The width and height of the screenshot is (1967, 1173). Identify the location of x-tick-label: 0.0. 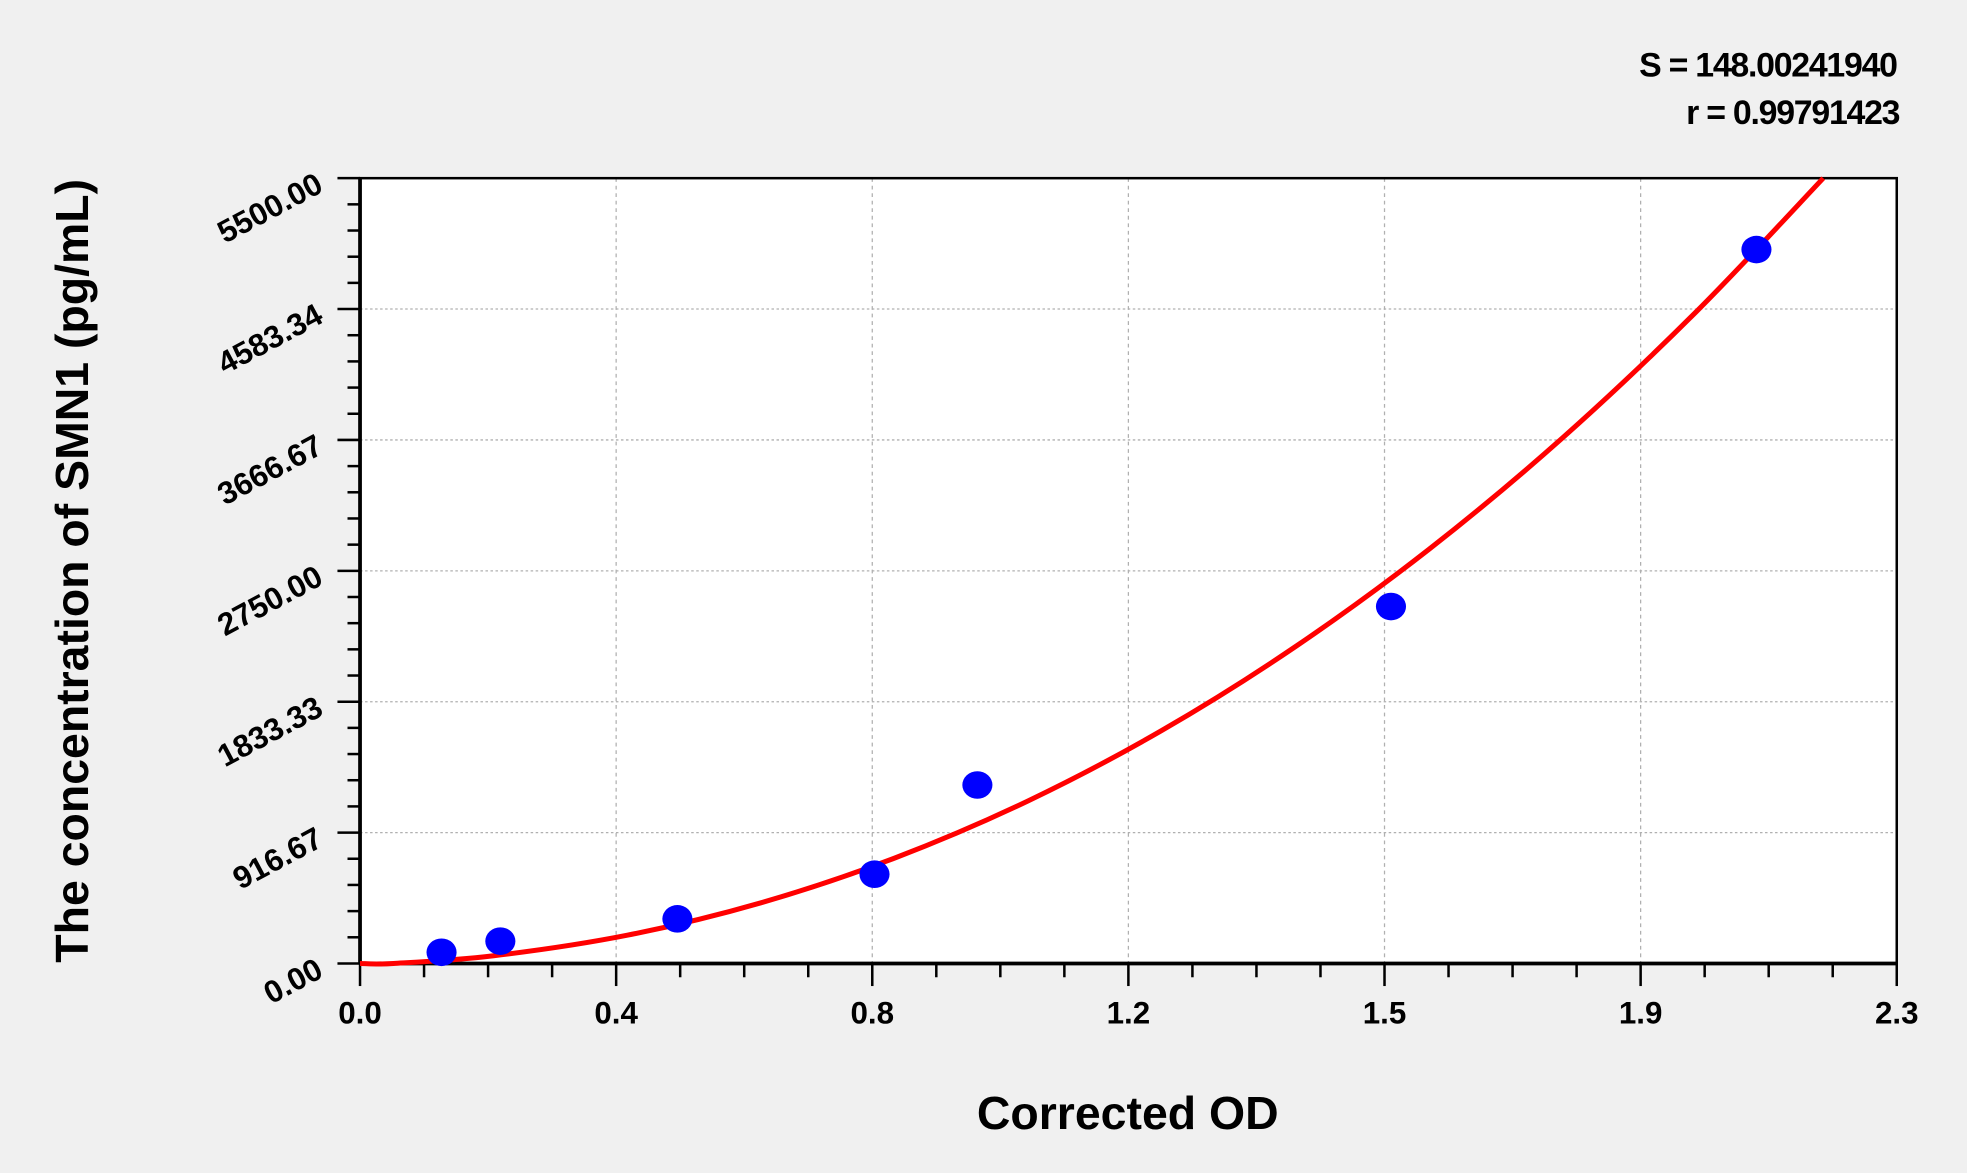
(360, 1013).